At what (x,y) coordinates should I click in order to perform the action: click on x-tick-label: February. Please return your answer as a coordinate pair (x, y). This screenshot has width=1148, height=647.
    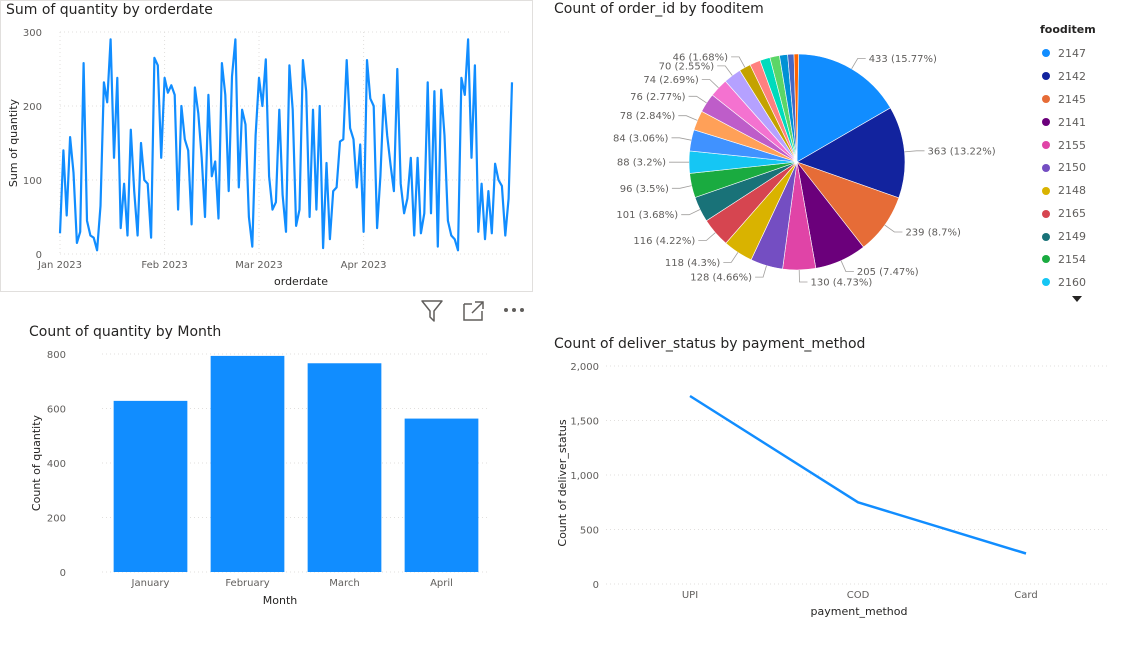
    Looking at the image, I should click on (247, 583).